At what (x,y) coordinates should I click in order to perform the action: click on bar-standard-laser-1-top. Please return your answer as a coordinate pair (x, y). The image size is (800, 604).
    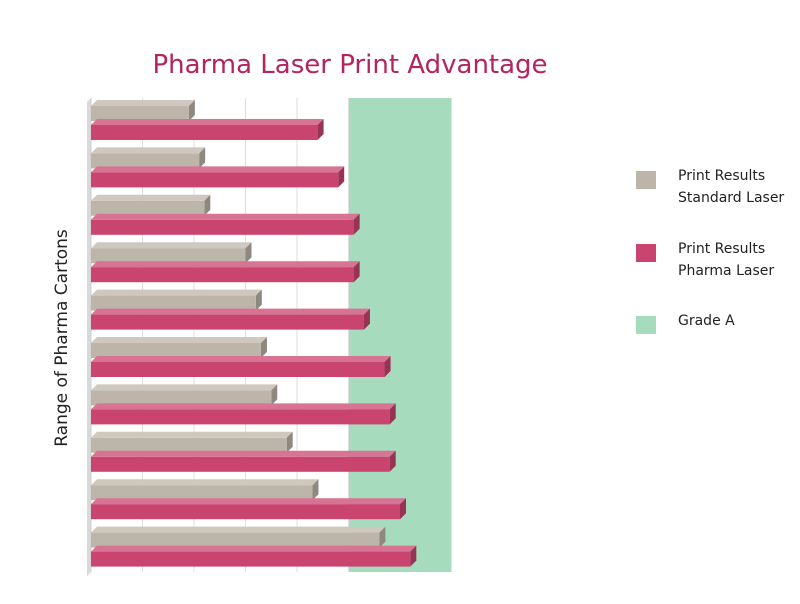
    Looking at the image, I should click on (143, 103).